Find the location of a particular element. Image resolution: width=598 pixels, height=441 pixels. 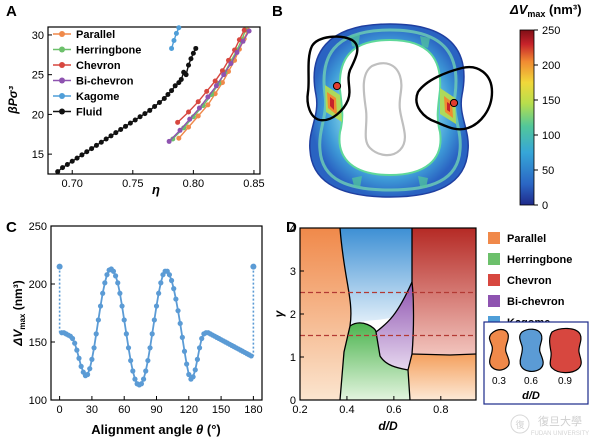

panel-d-legend-swatch is located at coordinates (494, 238).